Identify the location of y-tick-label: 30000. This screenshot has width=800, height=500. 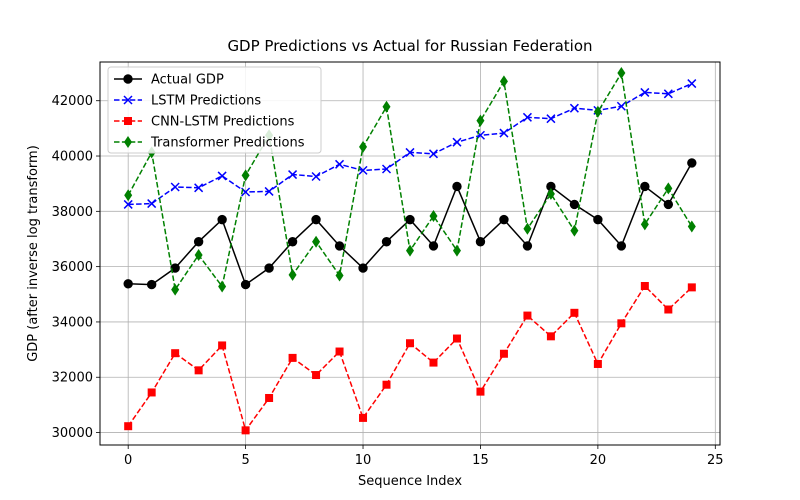
(72, 433).